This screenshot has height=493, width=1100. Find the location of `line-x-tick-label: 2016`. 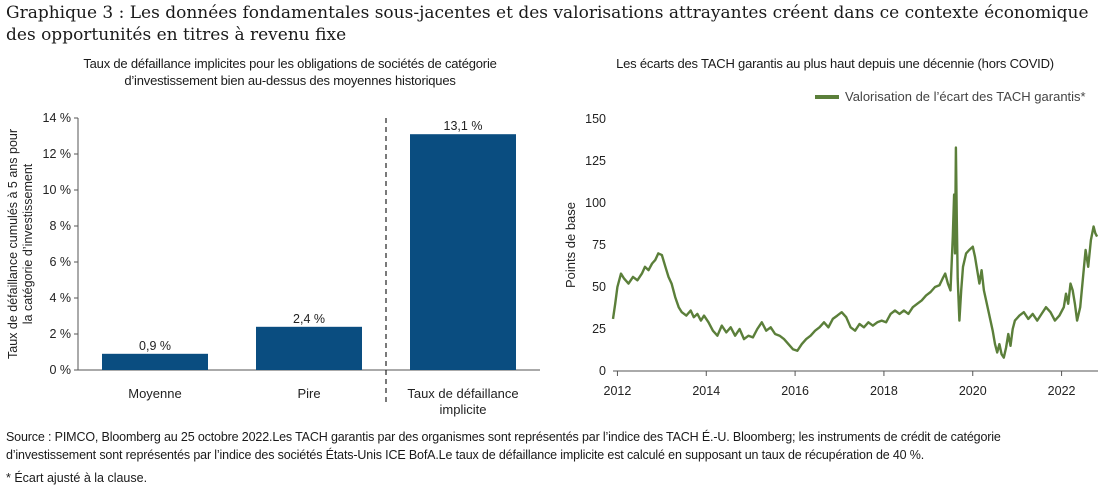

line-x-tick-label: 2016 is located at coordinates (795, 391).